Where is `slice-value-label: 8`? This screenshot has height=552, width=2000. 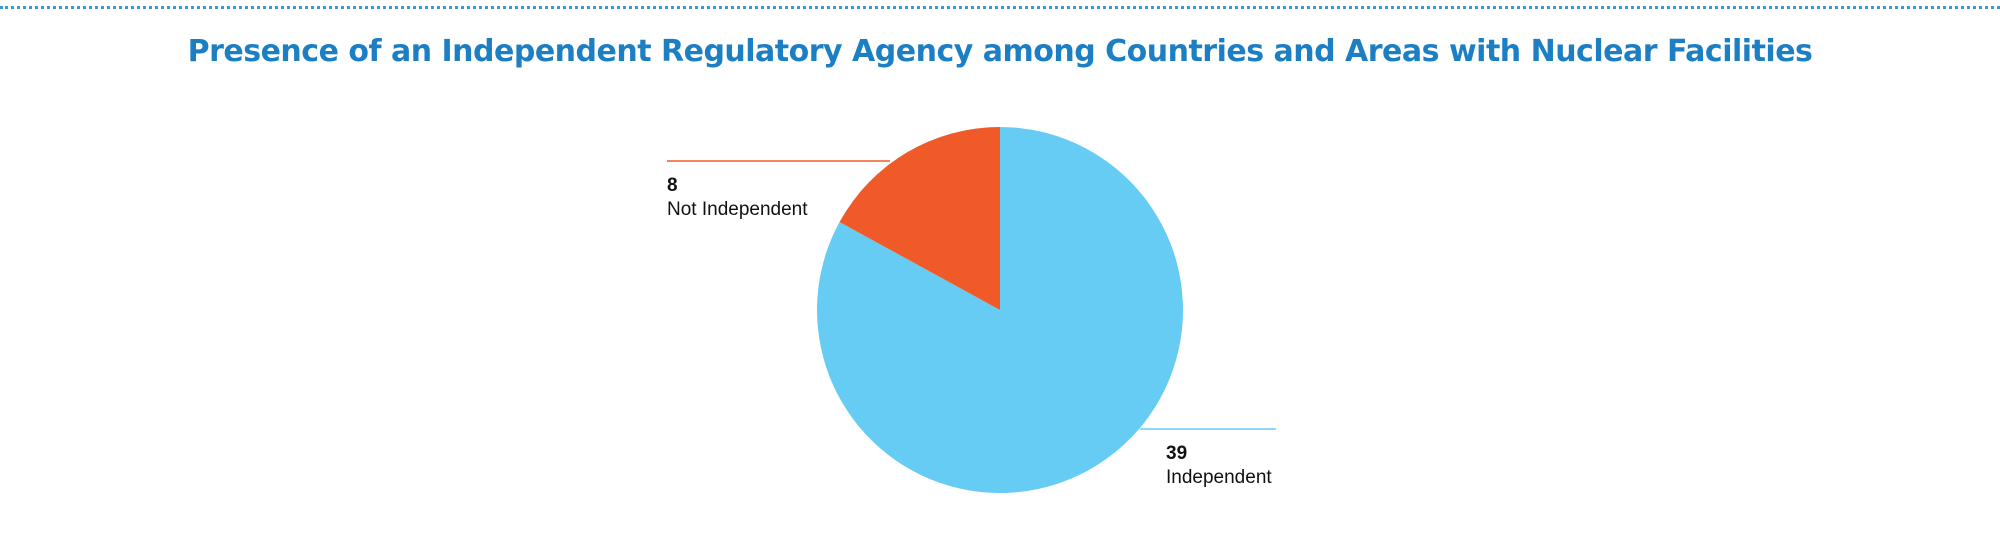 slice-value-label: 8 is located at coordinates (672, 185).